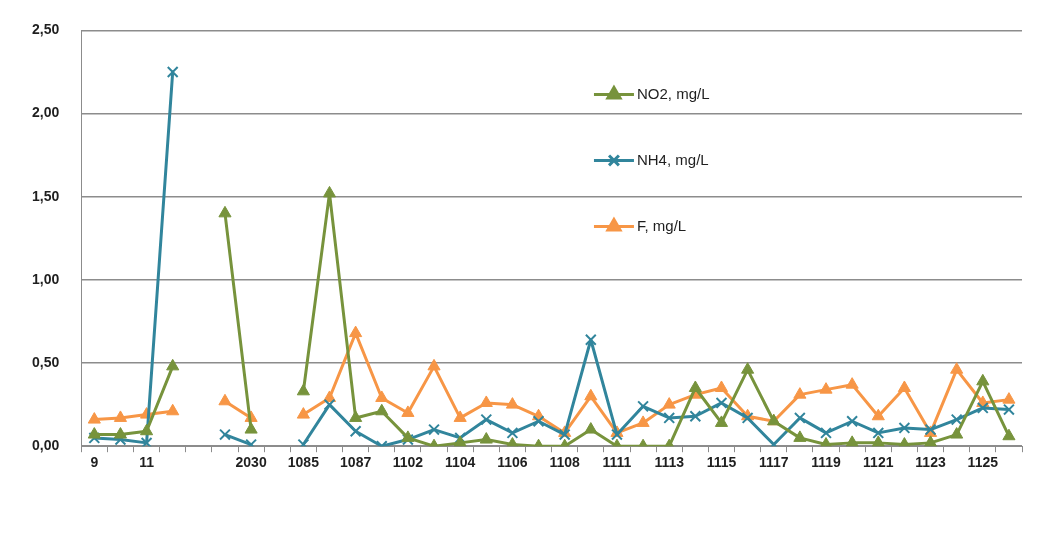 Image resolution: width=1048 pixels, height=535 pixels. What do you see at coordinates (930, 462) in the screenshot?
I see `x-tick-label: 1123` at bounding box center [930, 462].